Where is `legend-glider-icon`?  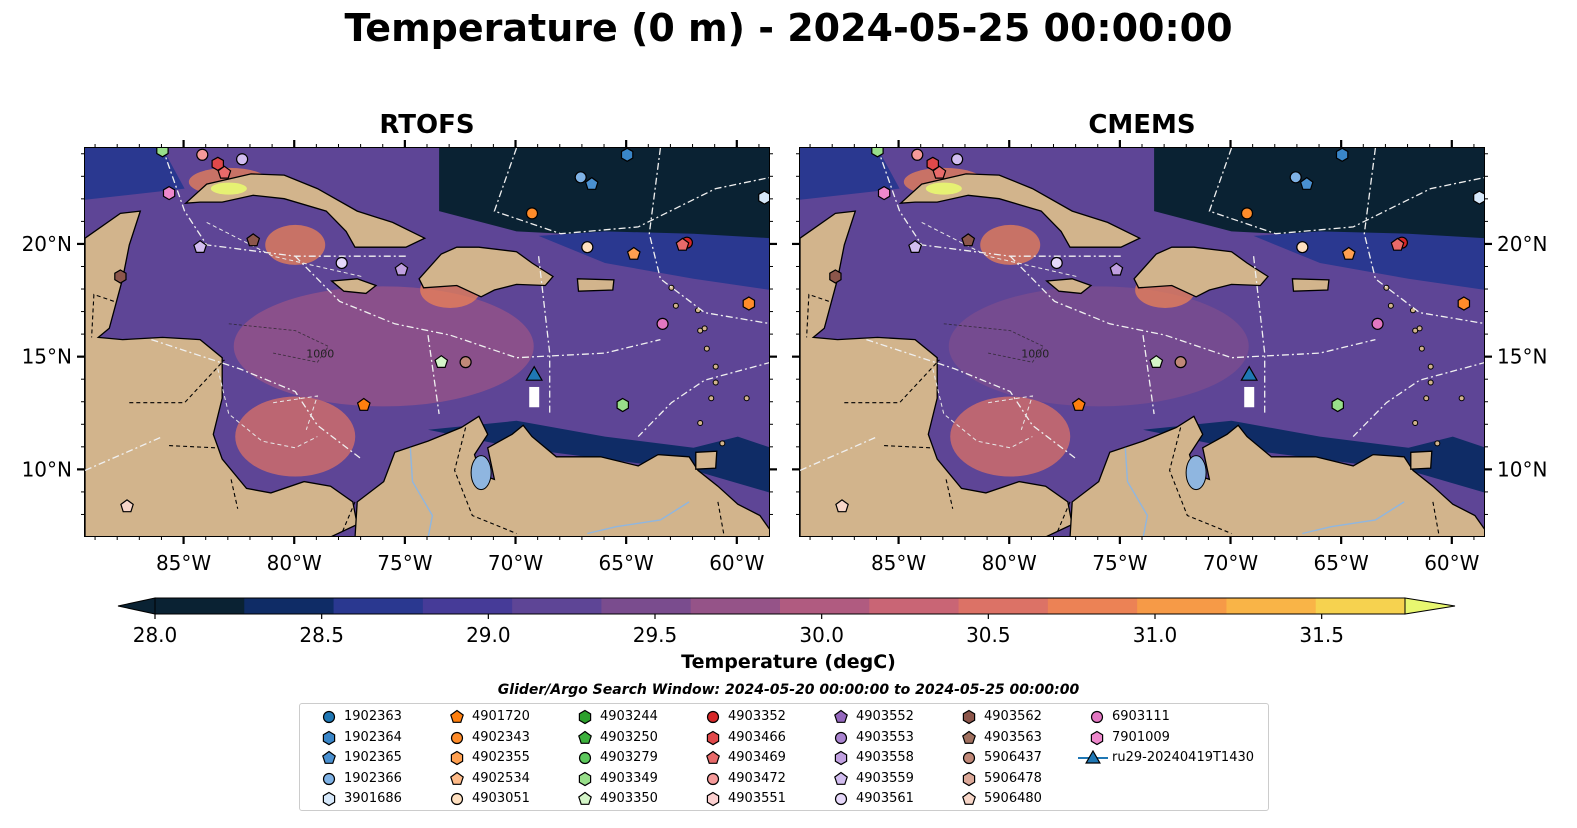 legend-glider-icon is located at coordinates (1093, 757).